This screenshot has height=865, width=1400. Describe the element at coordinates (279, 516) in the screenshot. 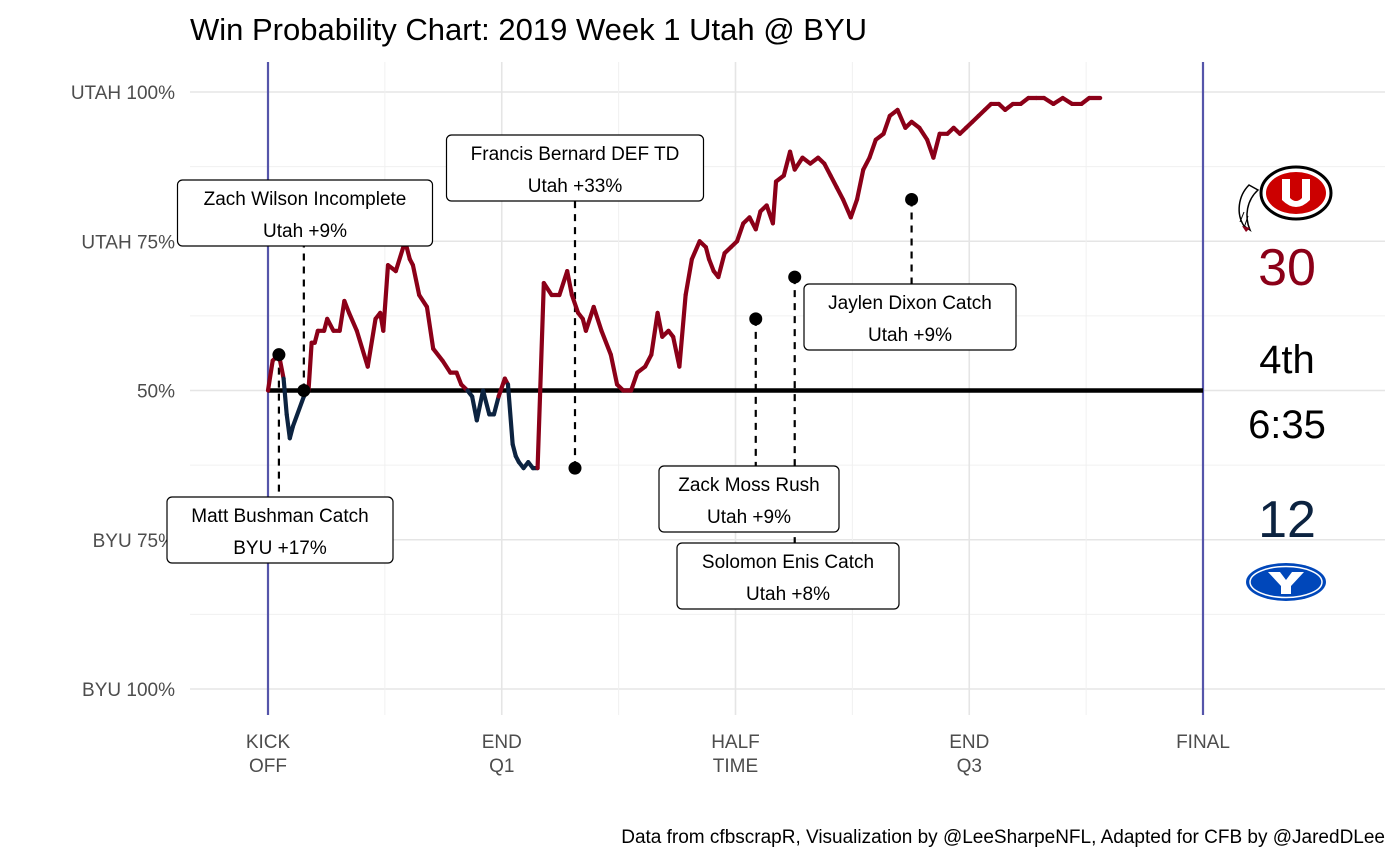

I see `key-play-description: Matt Bushman Catch` at that location.